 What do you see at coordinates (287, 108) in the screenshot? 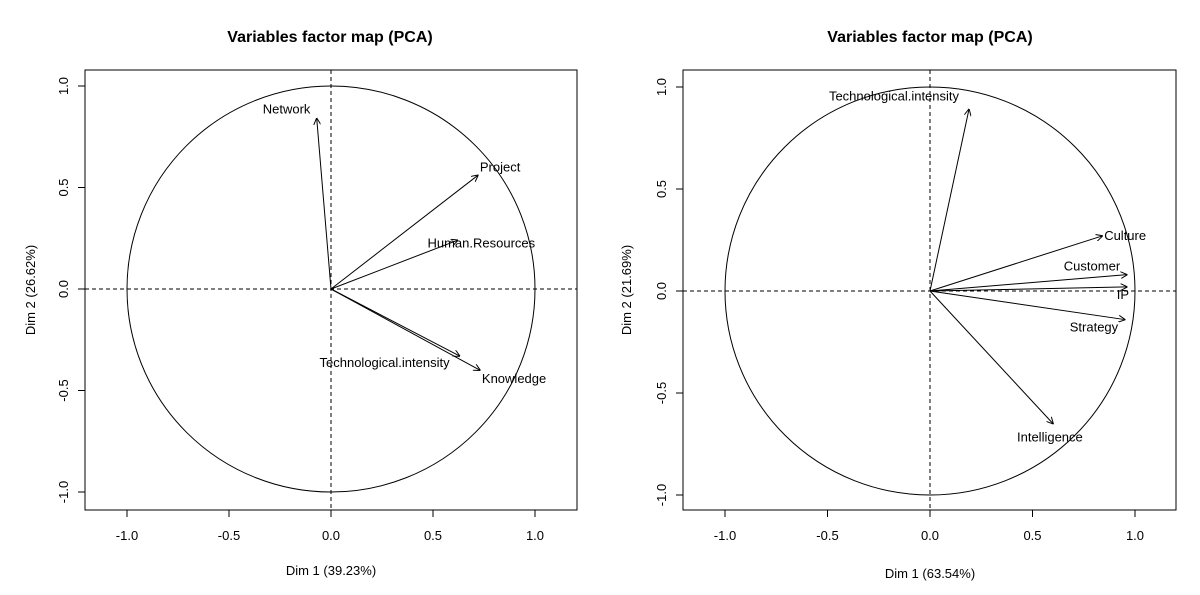
I see `variable-label-network: Network` at bounding box center [287, 108].